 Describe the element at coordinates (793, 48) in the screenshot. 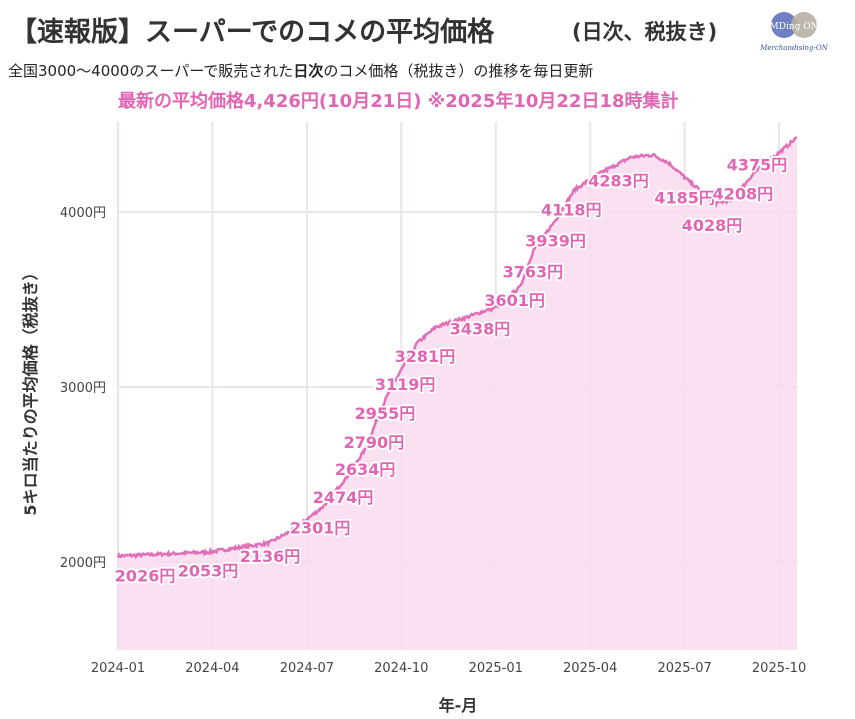

I see `svg-text: Merchandising-ON` at that location.